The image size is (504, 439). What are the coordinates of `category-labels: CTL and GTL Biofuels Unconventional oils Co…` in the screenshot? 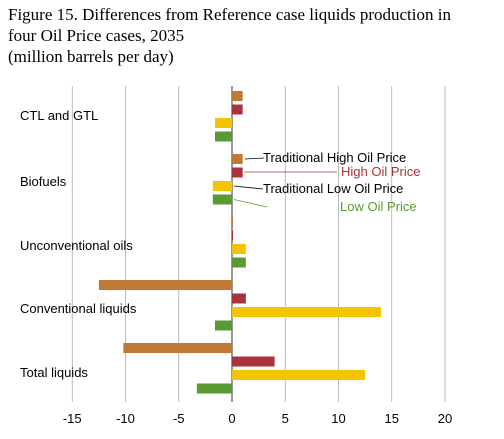 It's located at (78, 244).